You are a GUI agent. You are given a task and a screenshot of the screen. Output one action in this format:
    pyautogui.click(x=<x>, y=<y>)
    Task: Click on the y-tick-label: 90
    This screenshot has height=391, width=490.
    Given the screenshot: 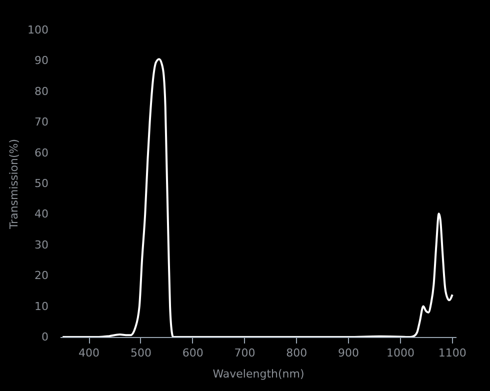 What is the action you would take?
    pyautogui.click(x=41, y=61)
    